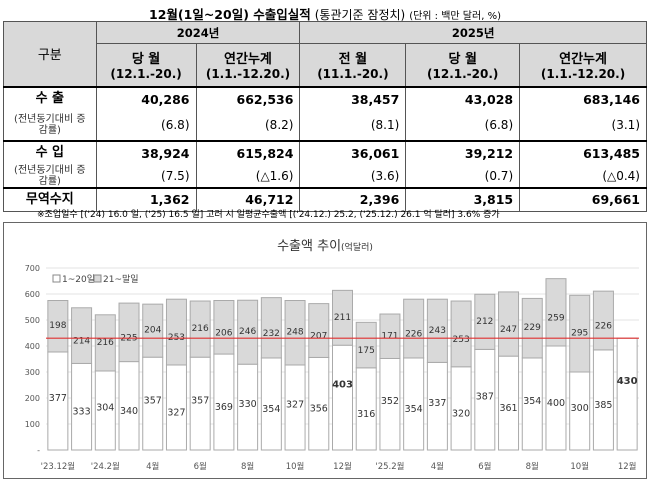  I want to click on data-label: 400, so click(556, 403).